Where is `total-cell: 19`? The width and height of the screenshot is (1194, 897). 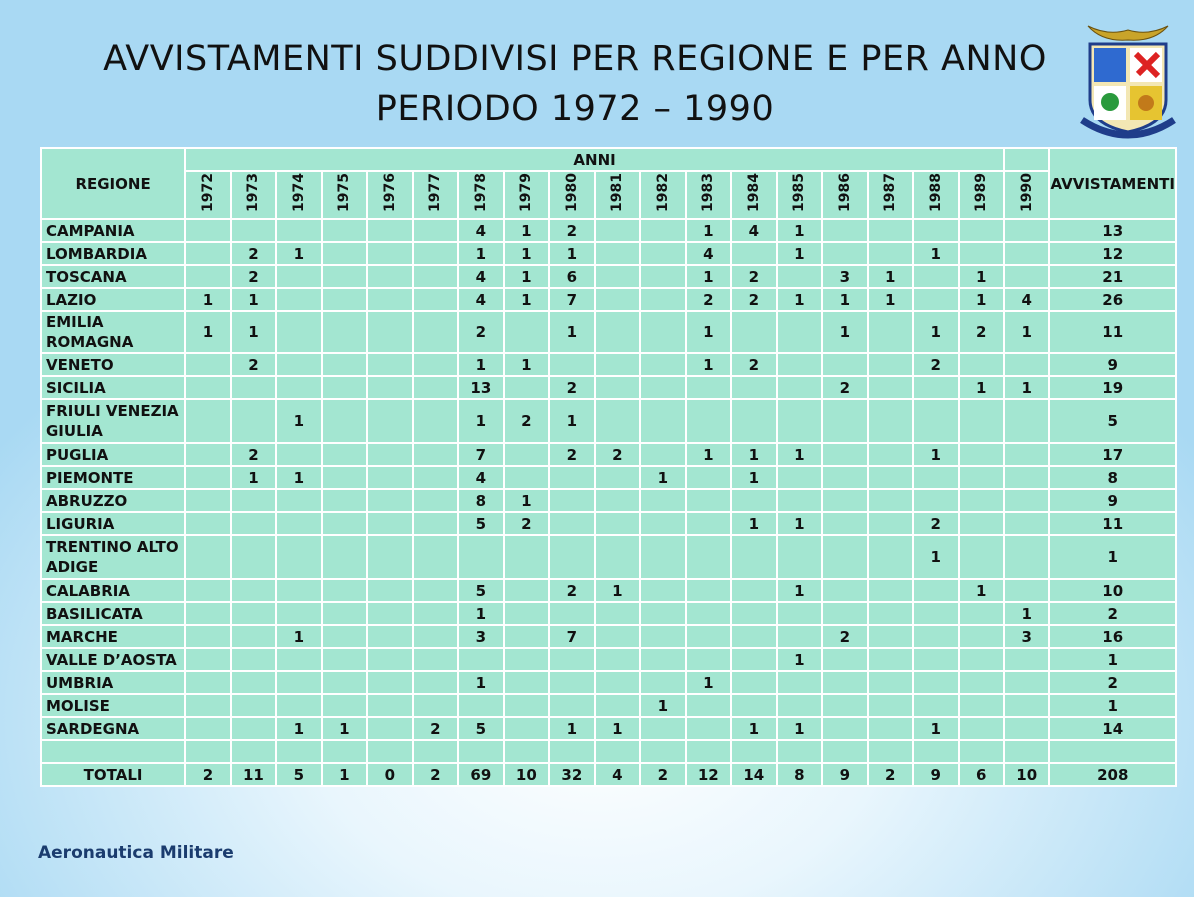
total-cell: 19 is located at coordinates (1112, 387).